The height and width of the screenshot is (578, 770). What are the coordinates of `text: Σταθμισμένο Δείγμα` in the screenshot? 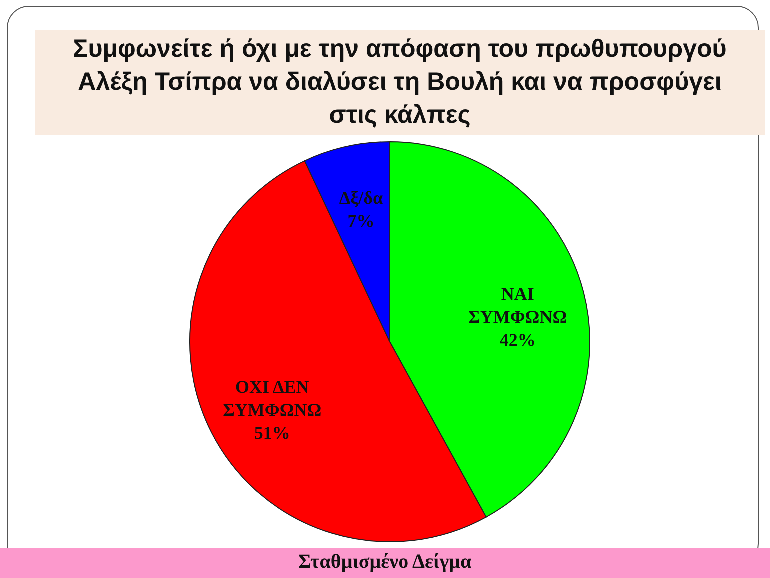 It's located at (385, 562).